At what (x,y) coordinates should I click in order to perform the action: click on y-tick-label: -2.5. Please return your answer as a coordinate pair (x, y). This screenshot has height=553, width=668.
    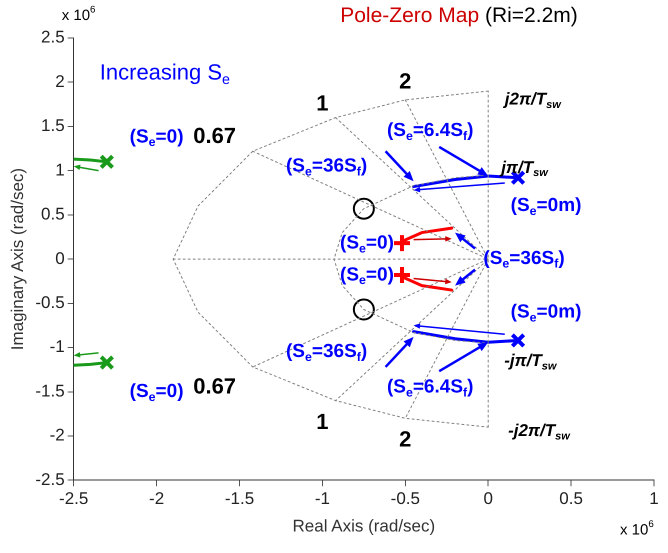
    Looking at the image, I should click on (50, 479).